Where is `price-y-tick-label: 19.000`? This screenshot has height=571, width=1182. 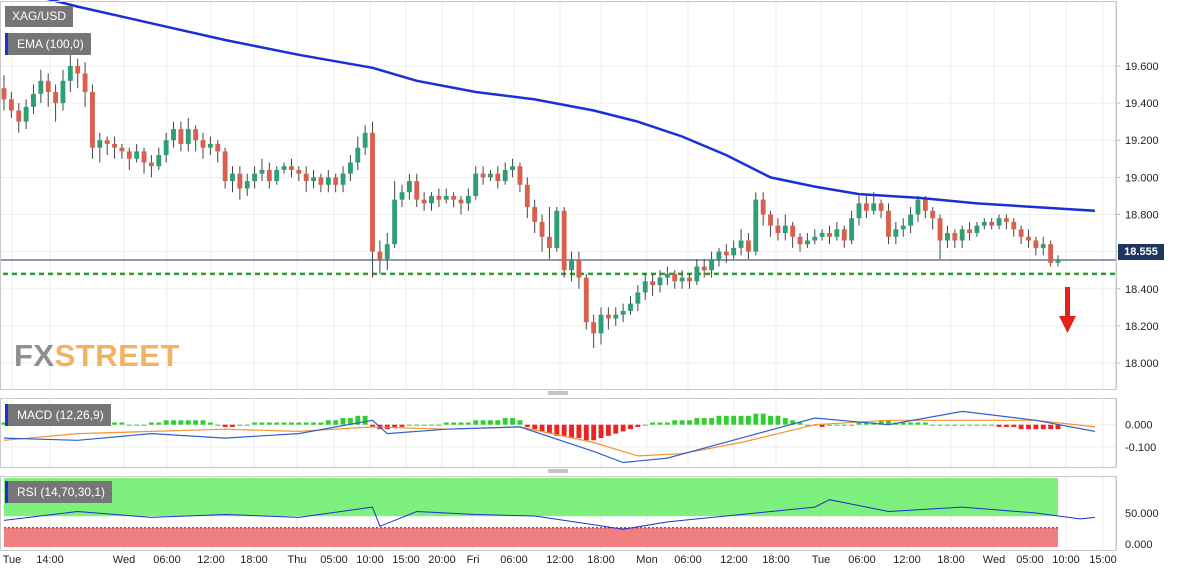
price-y-tick-label: 19.000 is located at coordinates (1142, 178).